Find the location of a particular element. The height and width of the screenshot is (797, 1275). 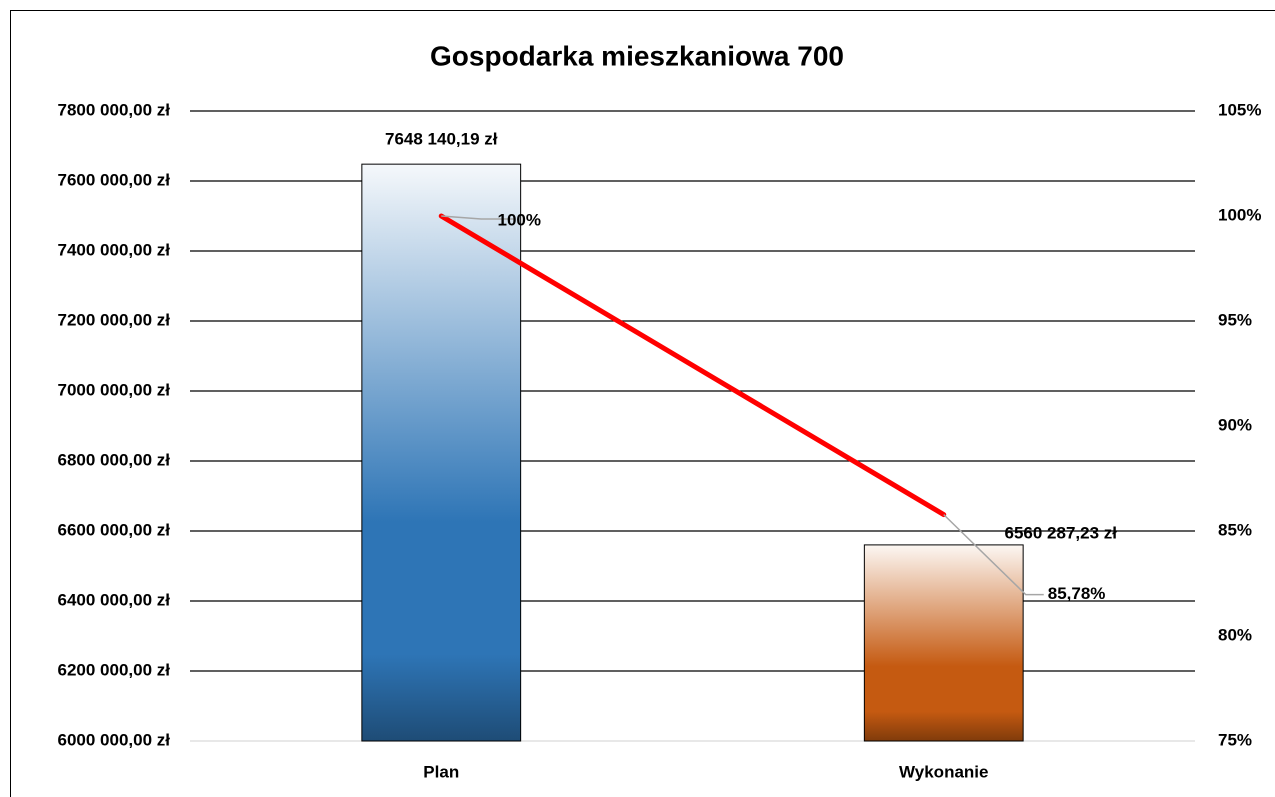

y-tick-label: 6800 000,00 zł is located at coordinates (114, 459).